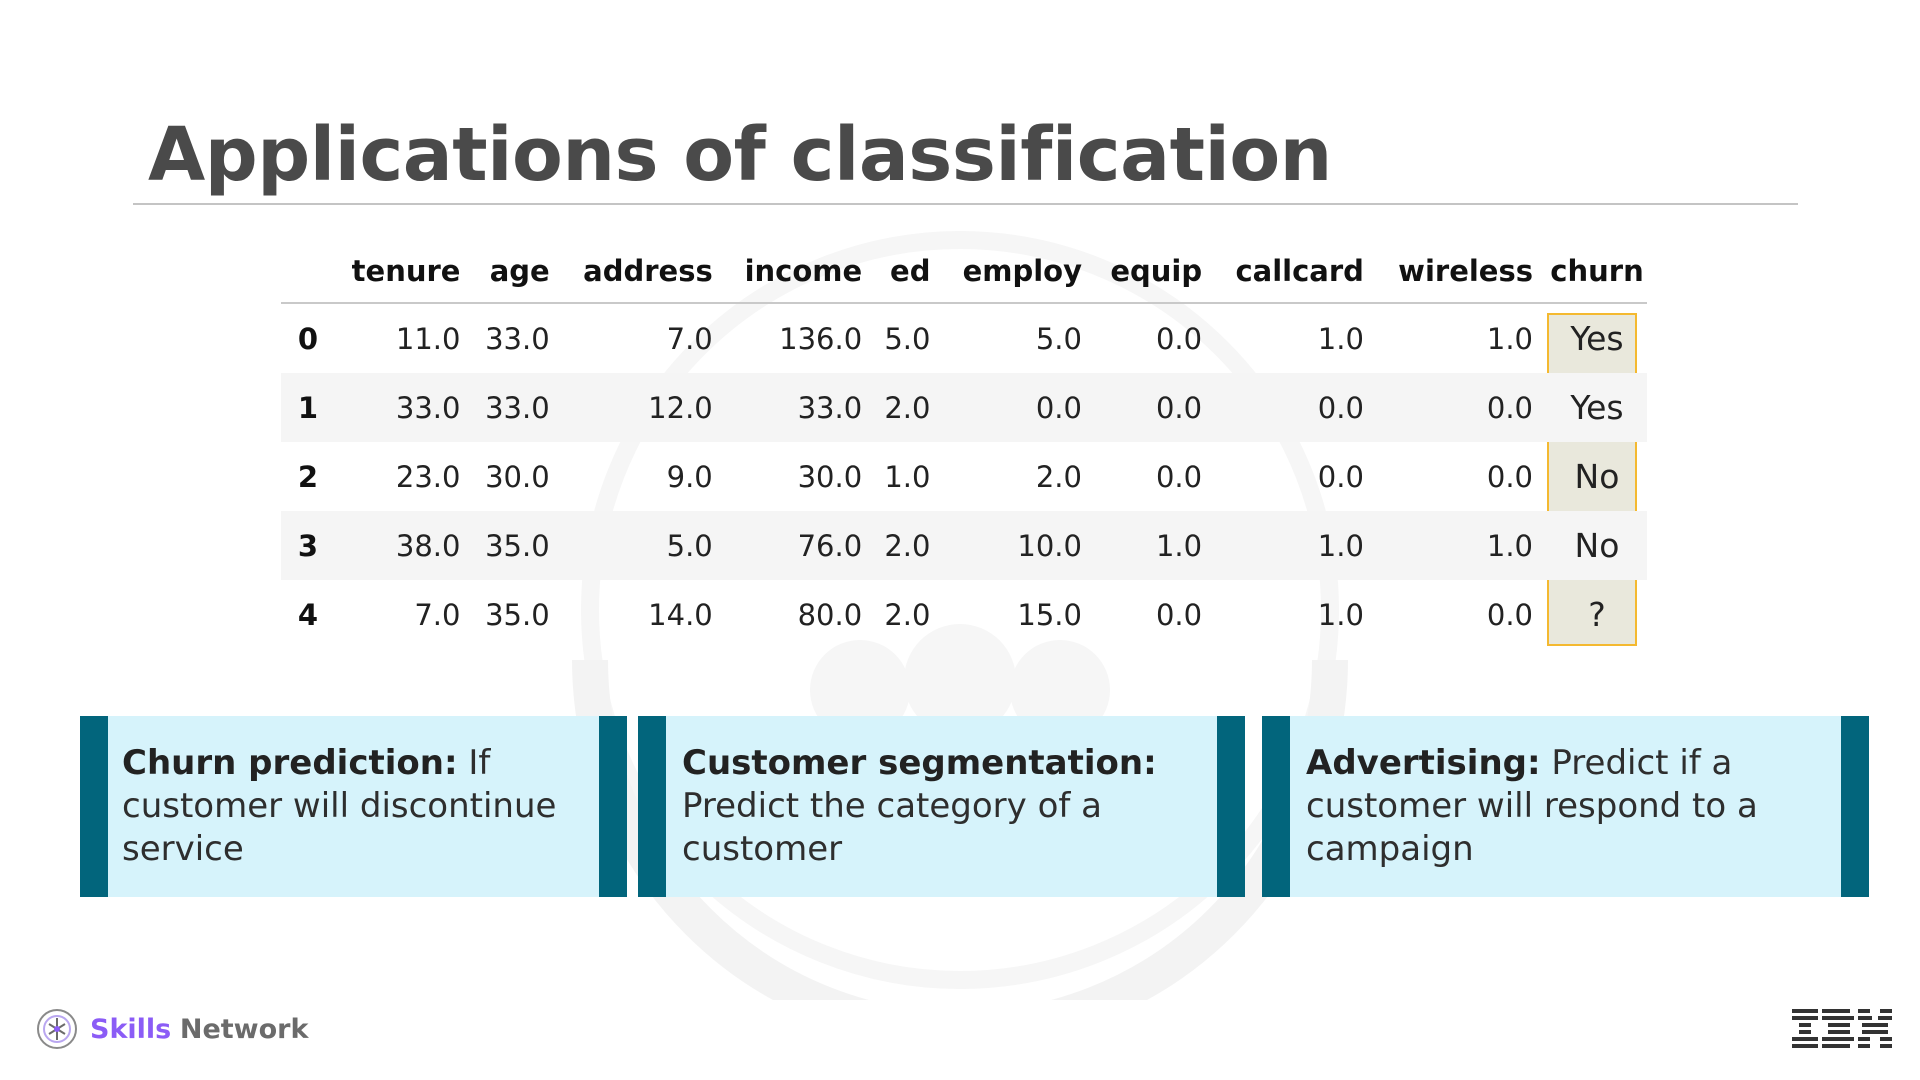 The height and width of the screenshot is (1080, 1920). Describe the element at coordinates (689, 545) in the screenshot. I see `cell-address: 5.0` at that location.